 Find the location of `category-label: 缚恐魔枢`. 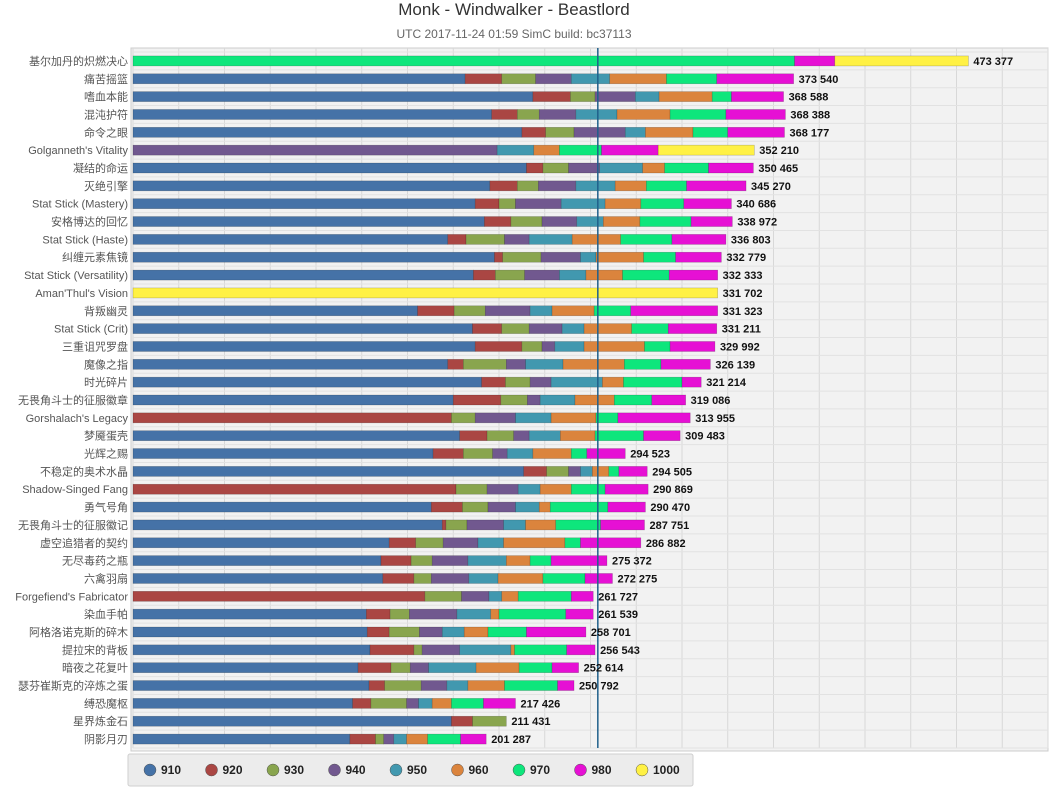

category-label: 缚恐魔枢 is located at coordinates (106, 703).